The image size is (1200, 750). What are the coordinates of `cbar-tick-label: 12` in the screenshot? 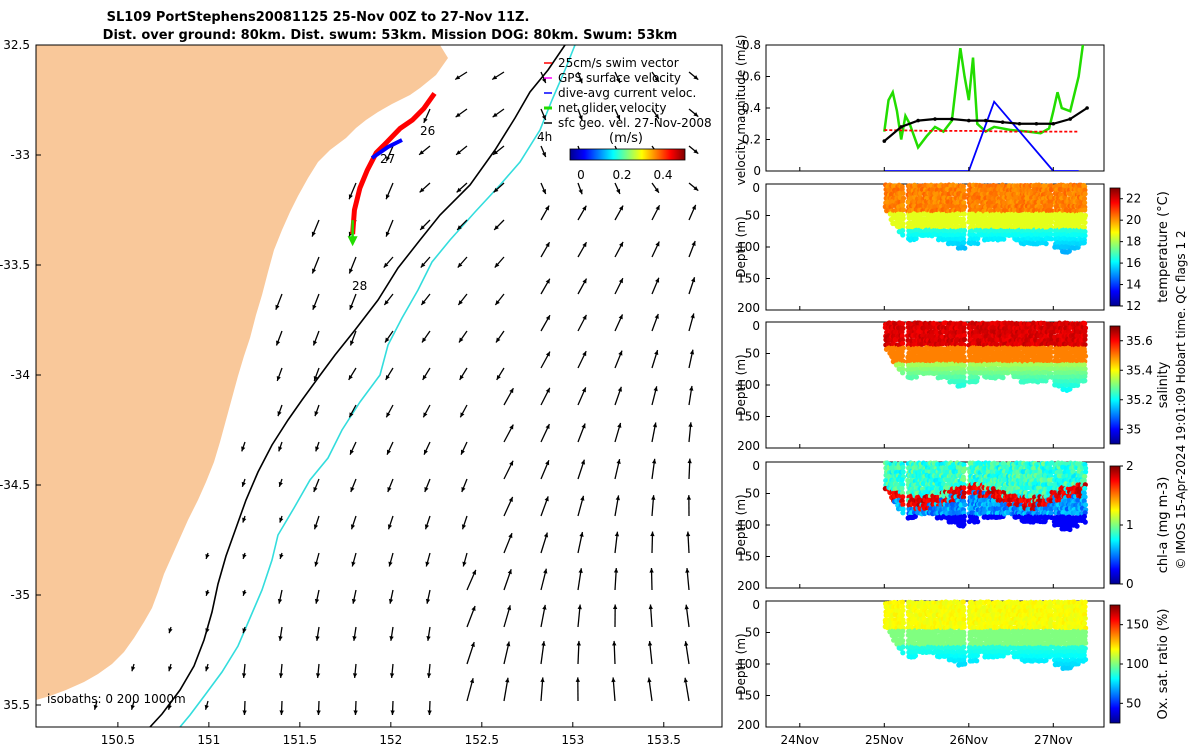 It's located at (1133, 306).